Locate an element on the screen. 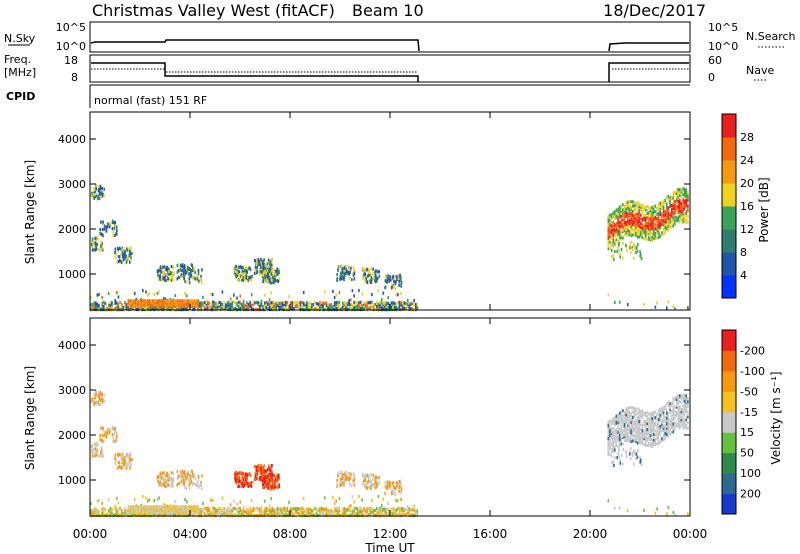 The image size is (800, 554). velocity-colorbar-swatch is located at coordinates (729, 381).